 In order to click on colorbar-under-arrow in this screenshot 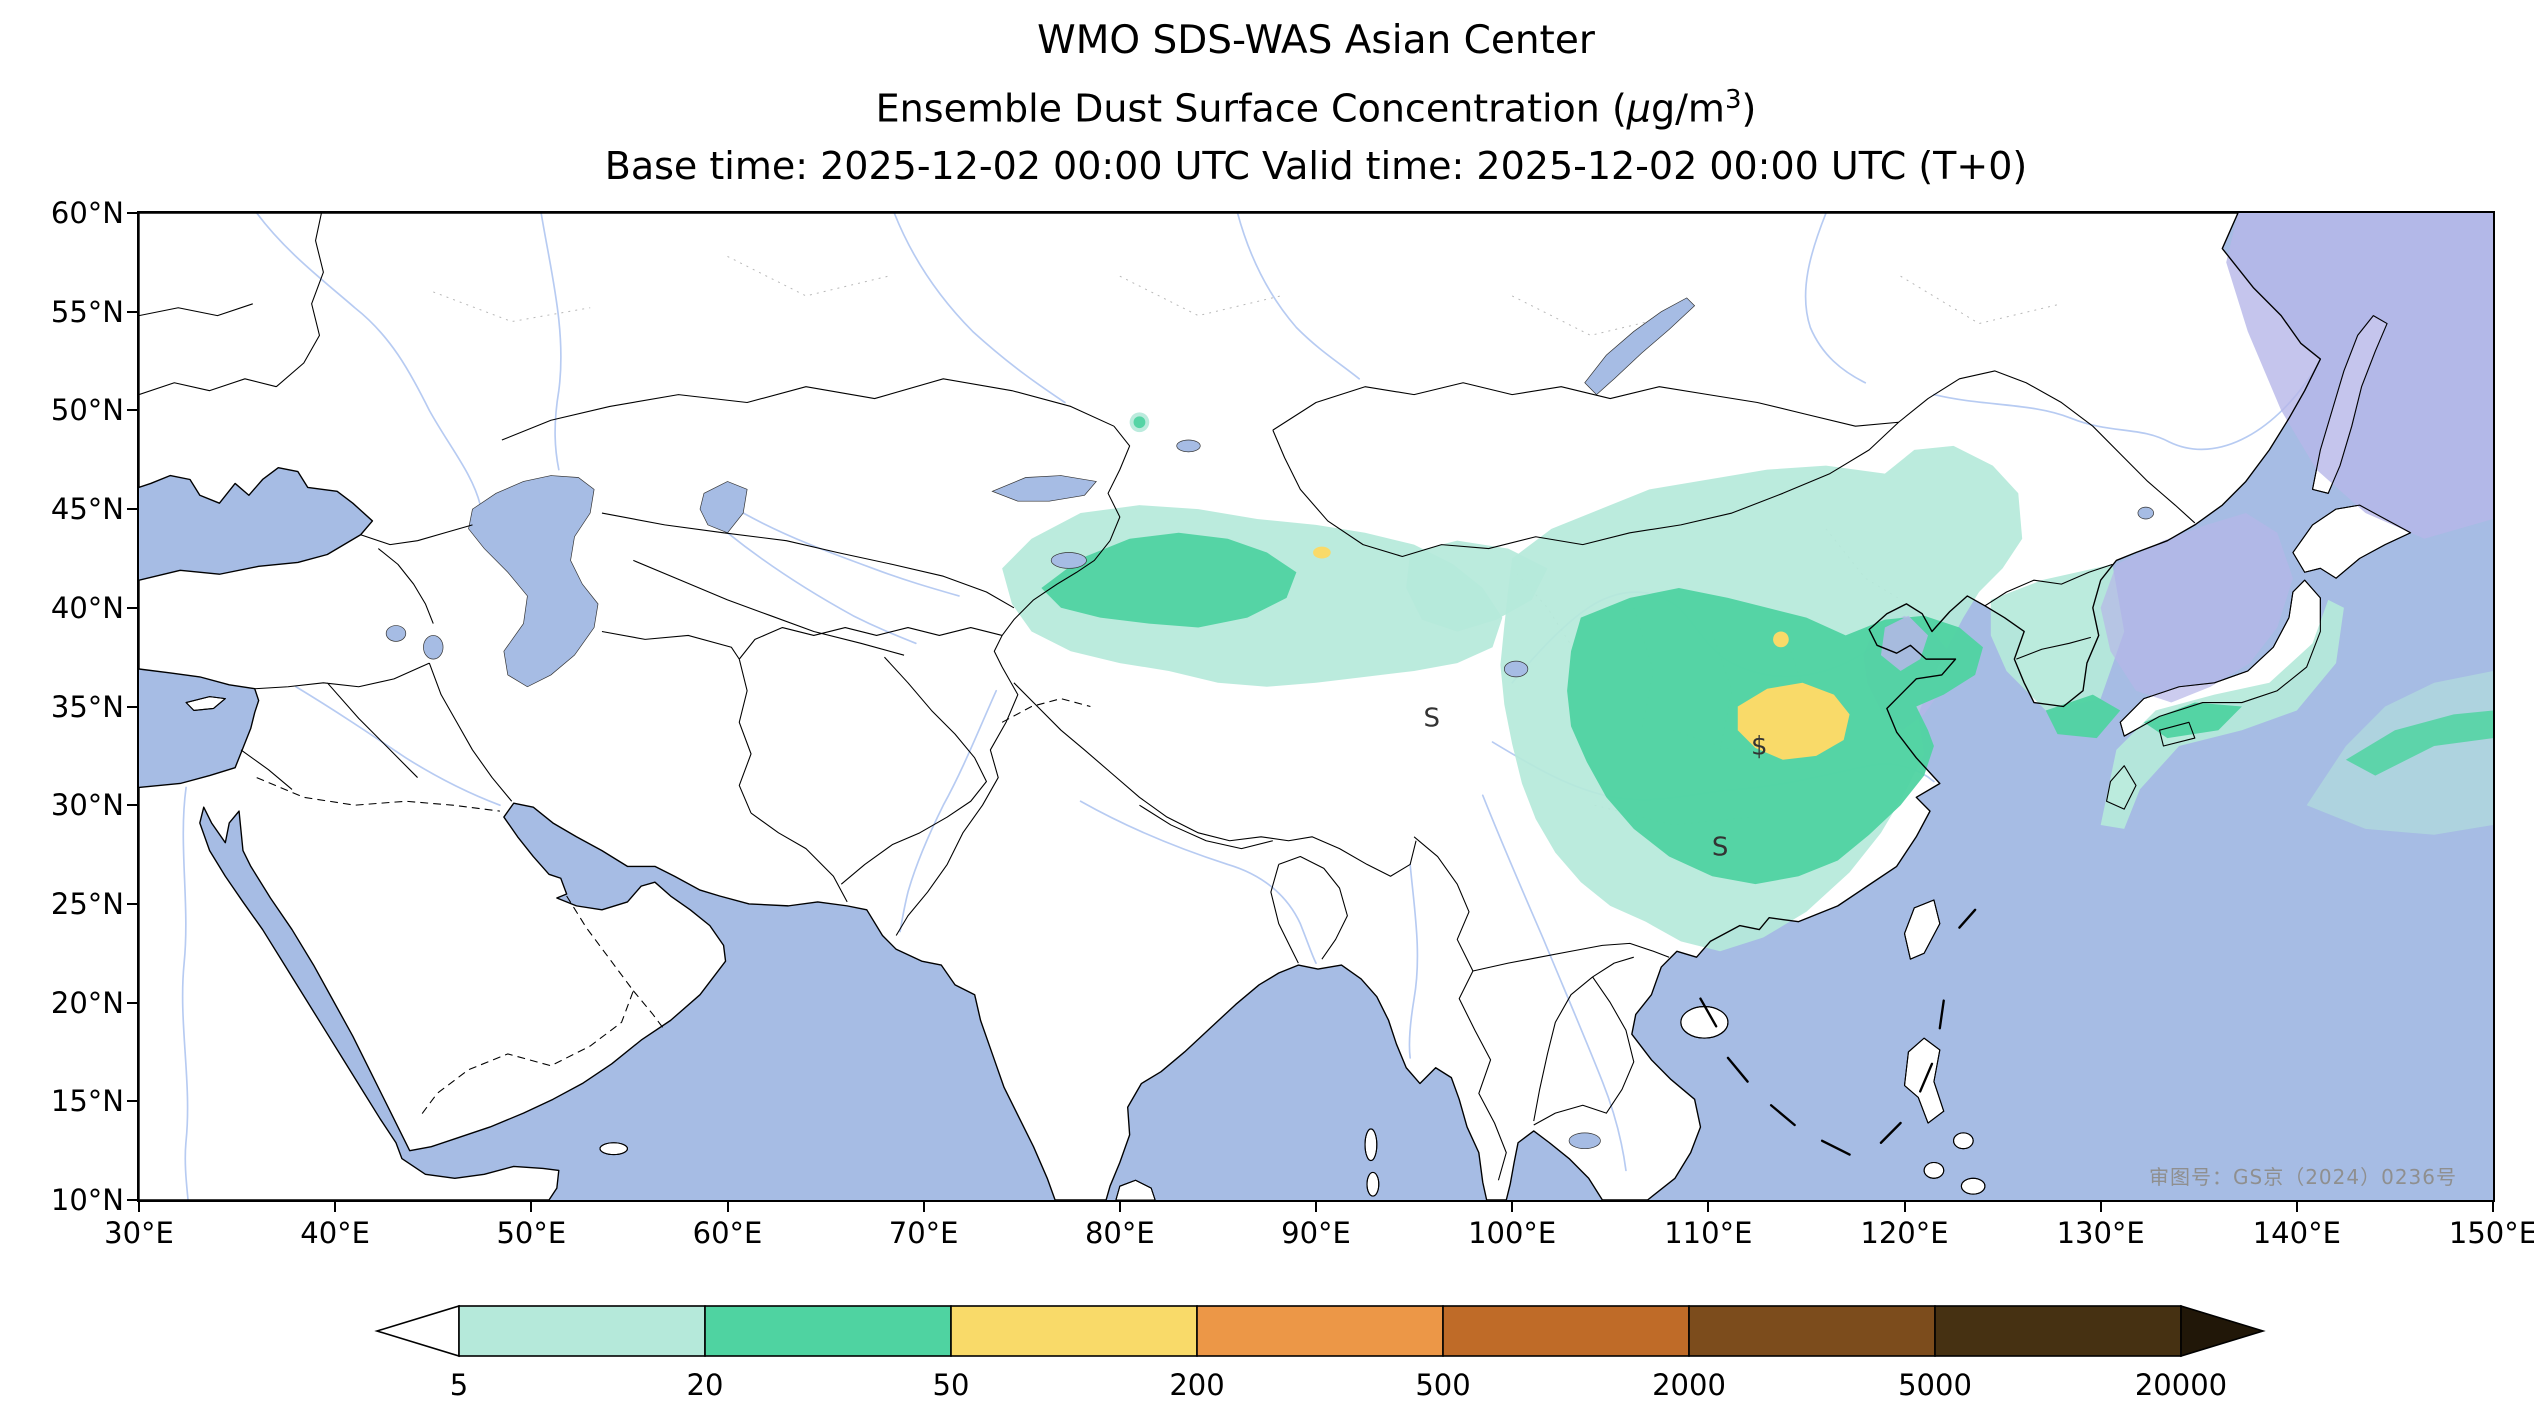, I will do `click(417, 1331)`.